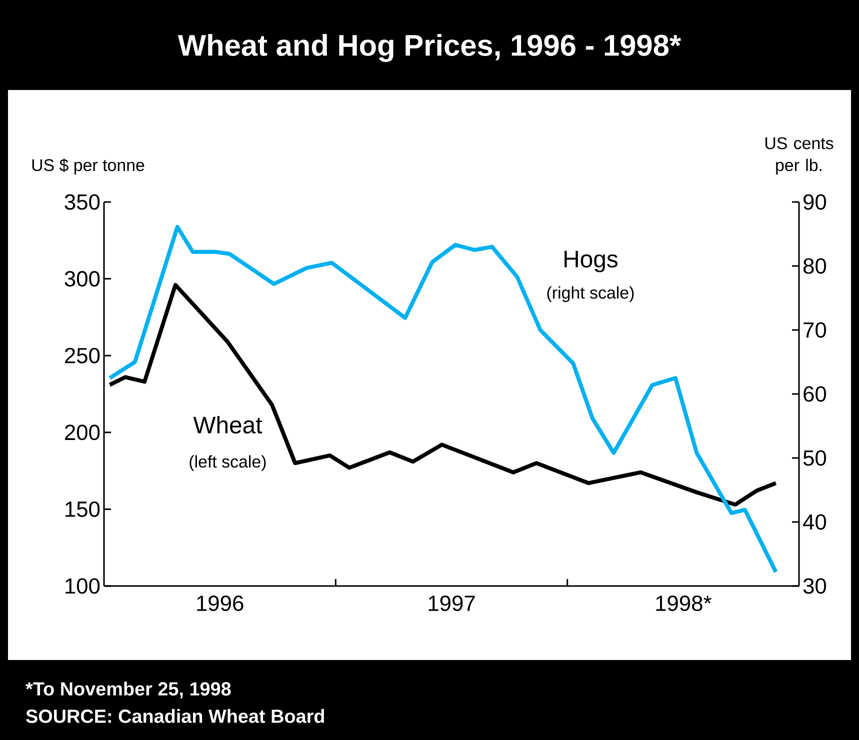 The width and height of the screenshot is (859, 740). I want to click on y2-tick-label: 30, so click(814, 586).